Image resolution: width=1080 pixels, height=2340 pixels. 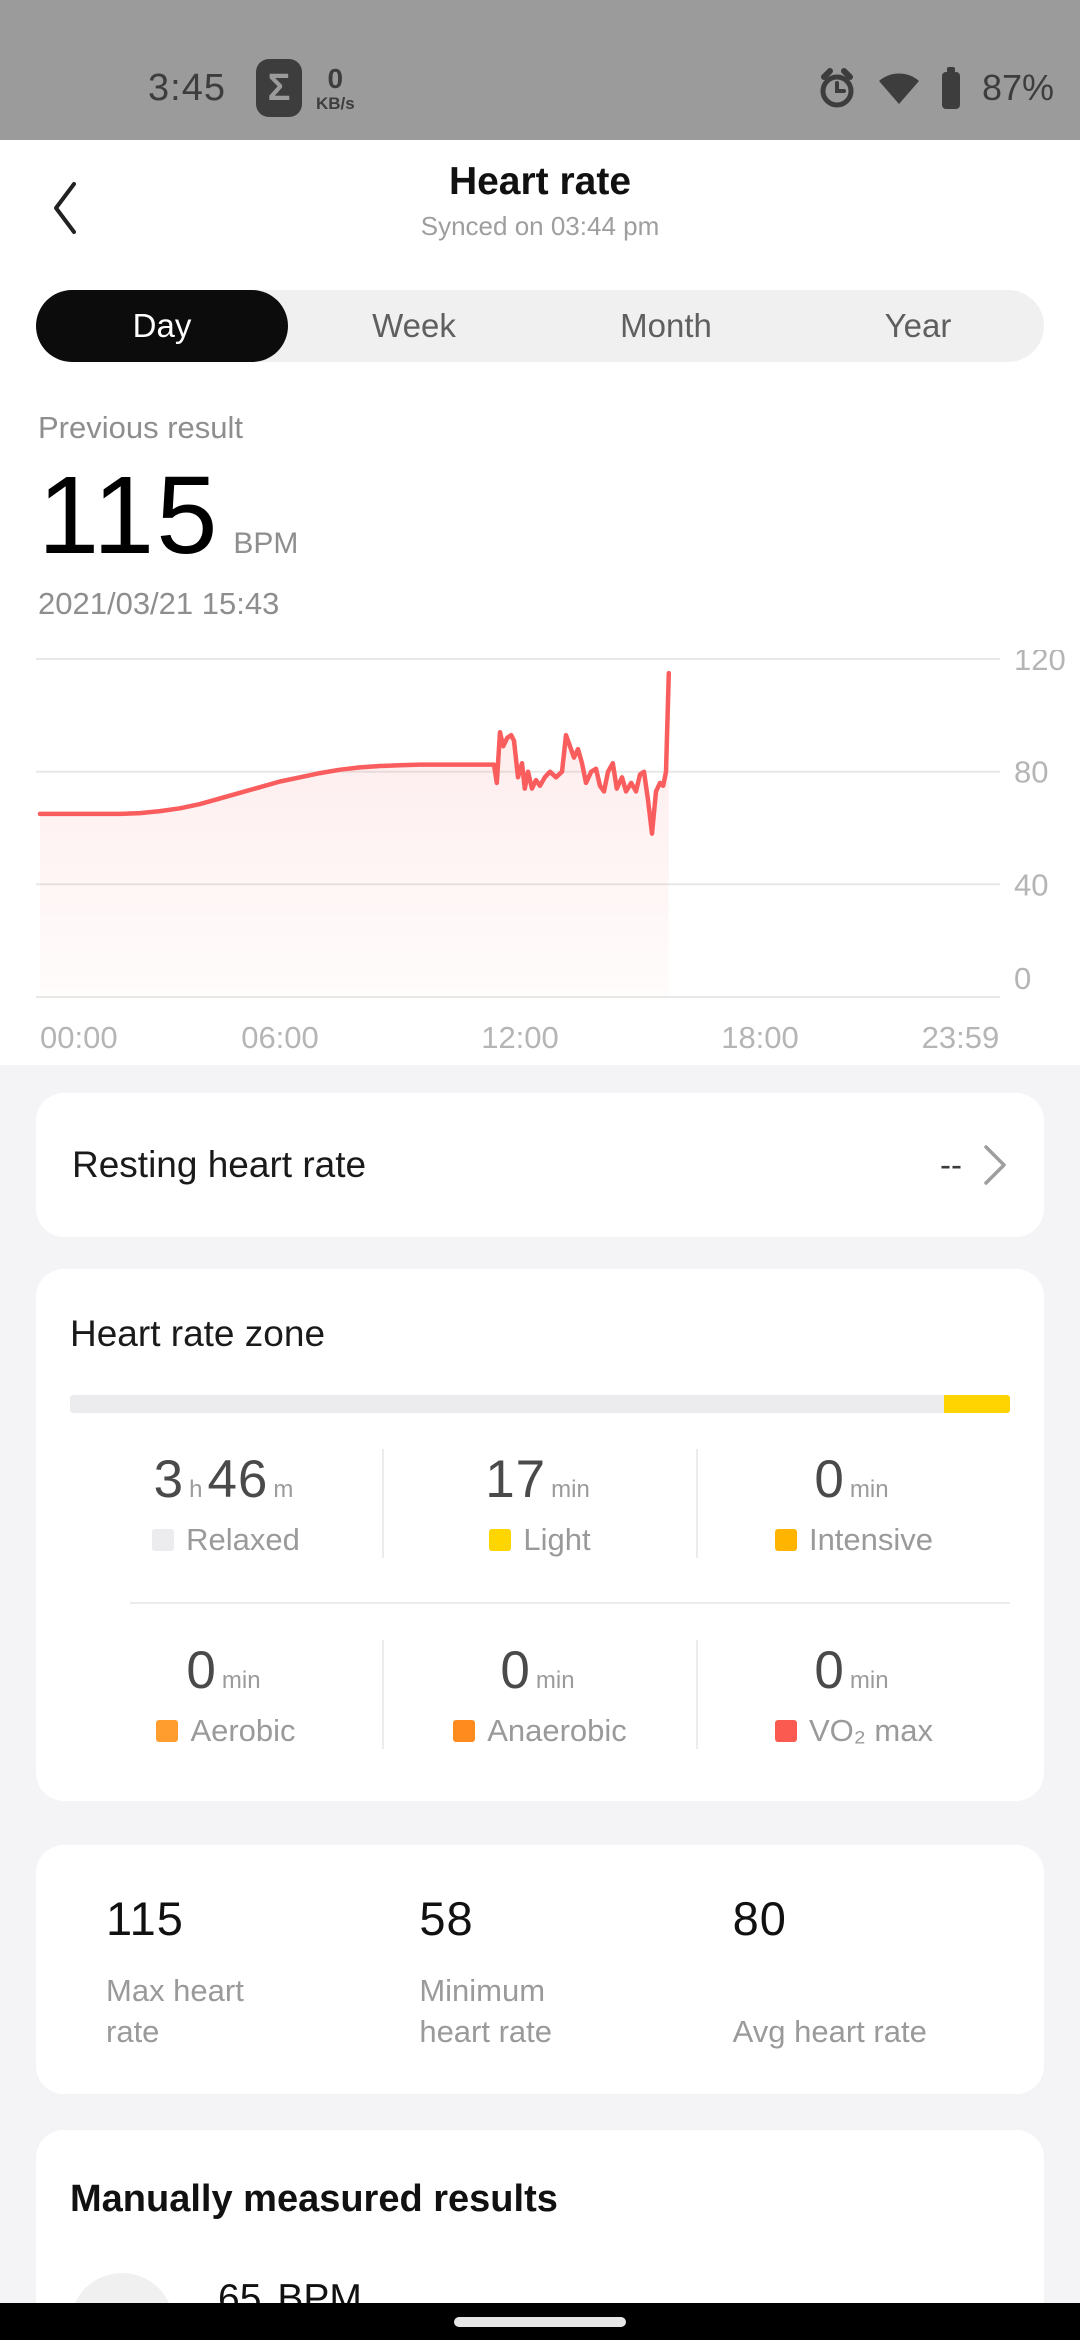 I want to click on summary-min: 58 Minimum heart rate, so click(x=539, y=1971).